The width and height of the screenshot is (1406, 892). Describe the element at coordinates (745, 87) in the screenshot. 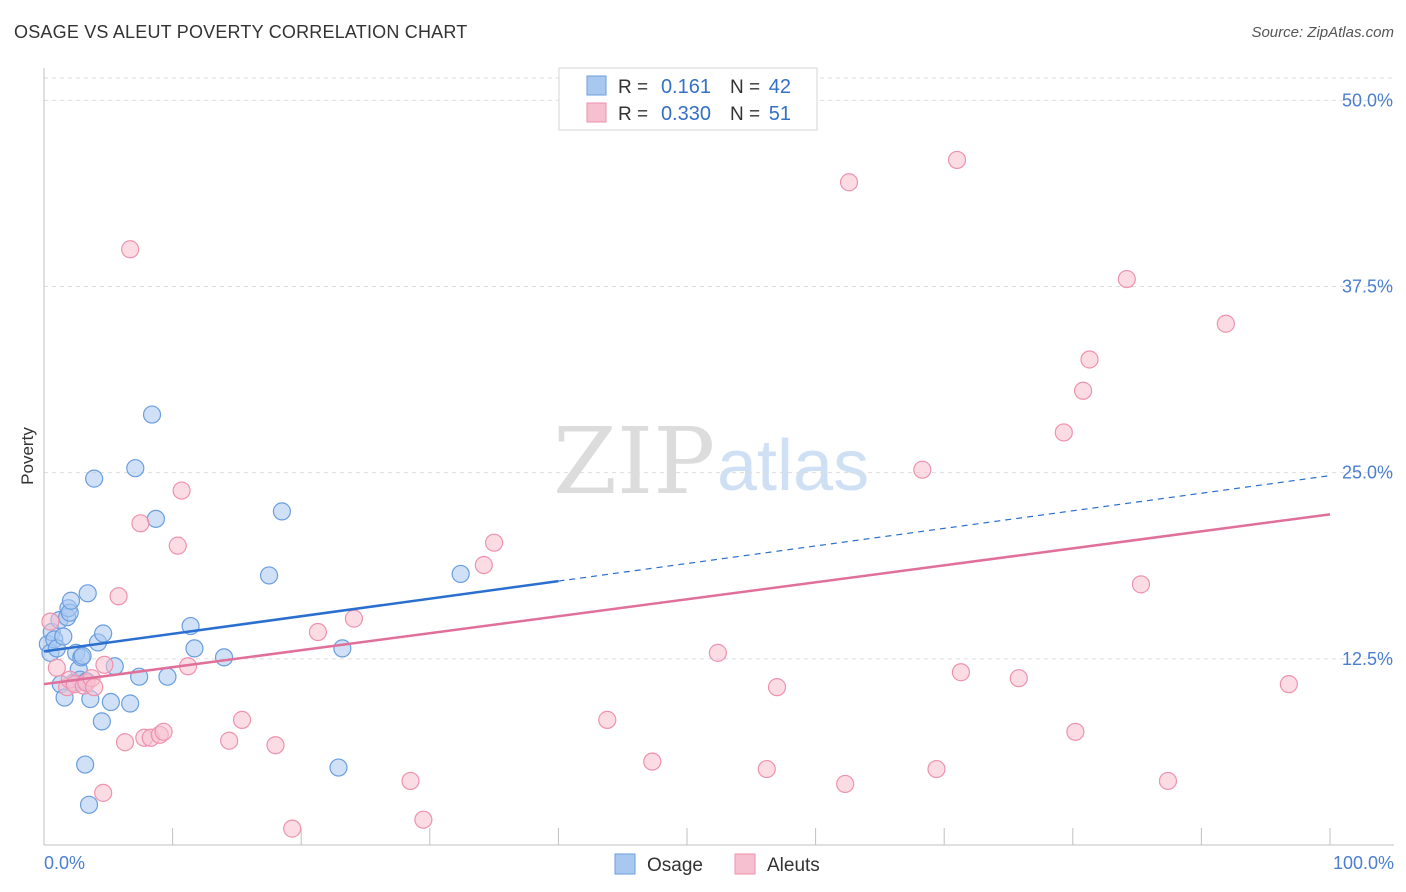

I see `osage-n-label: N =` at that location.